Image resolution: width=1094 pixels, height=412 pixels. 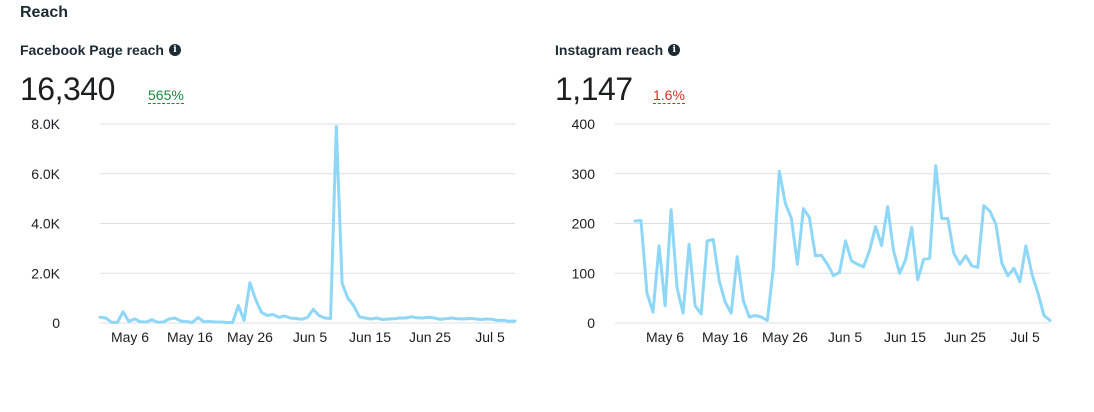 I want to click on facebook-reach-value: 16,340, so click(x=67, y=89).